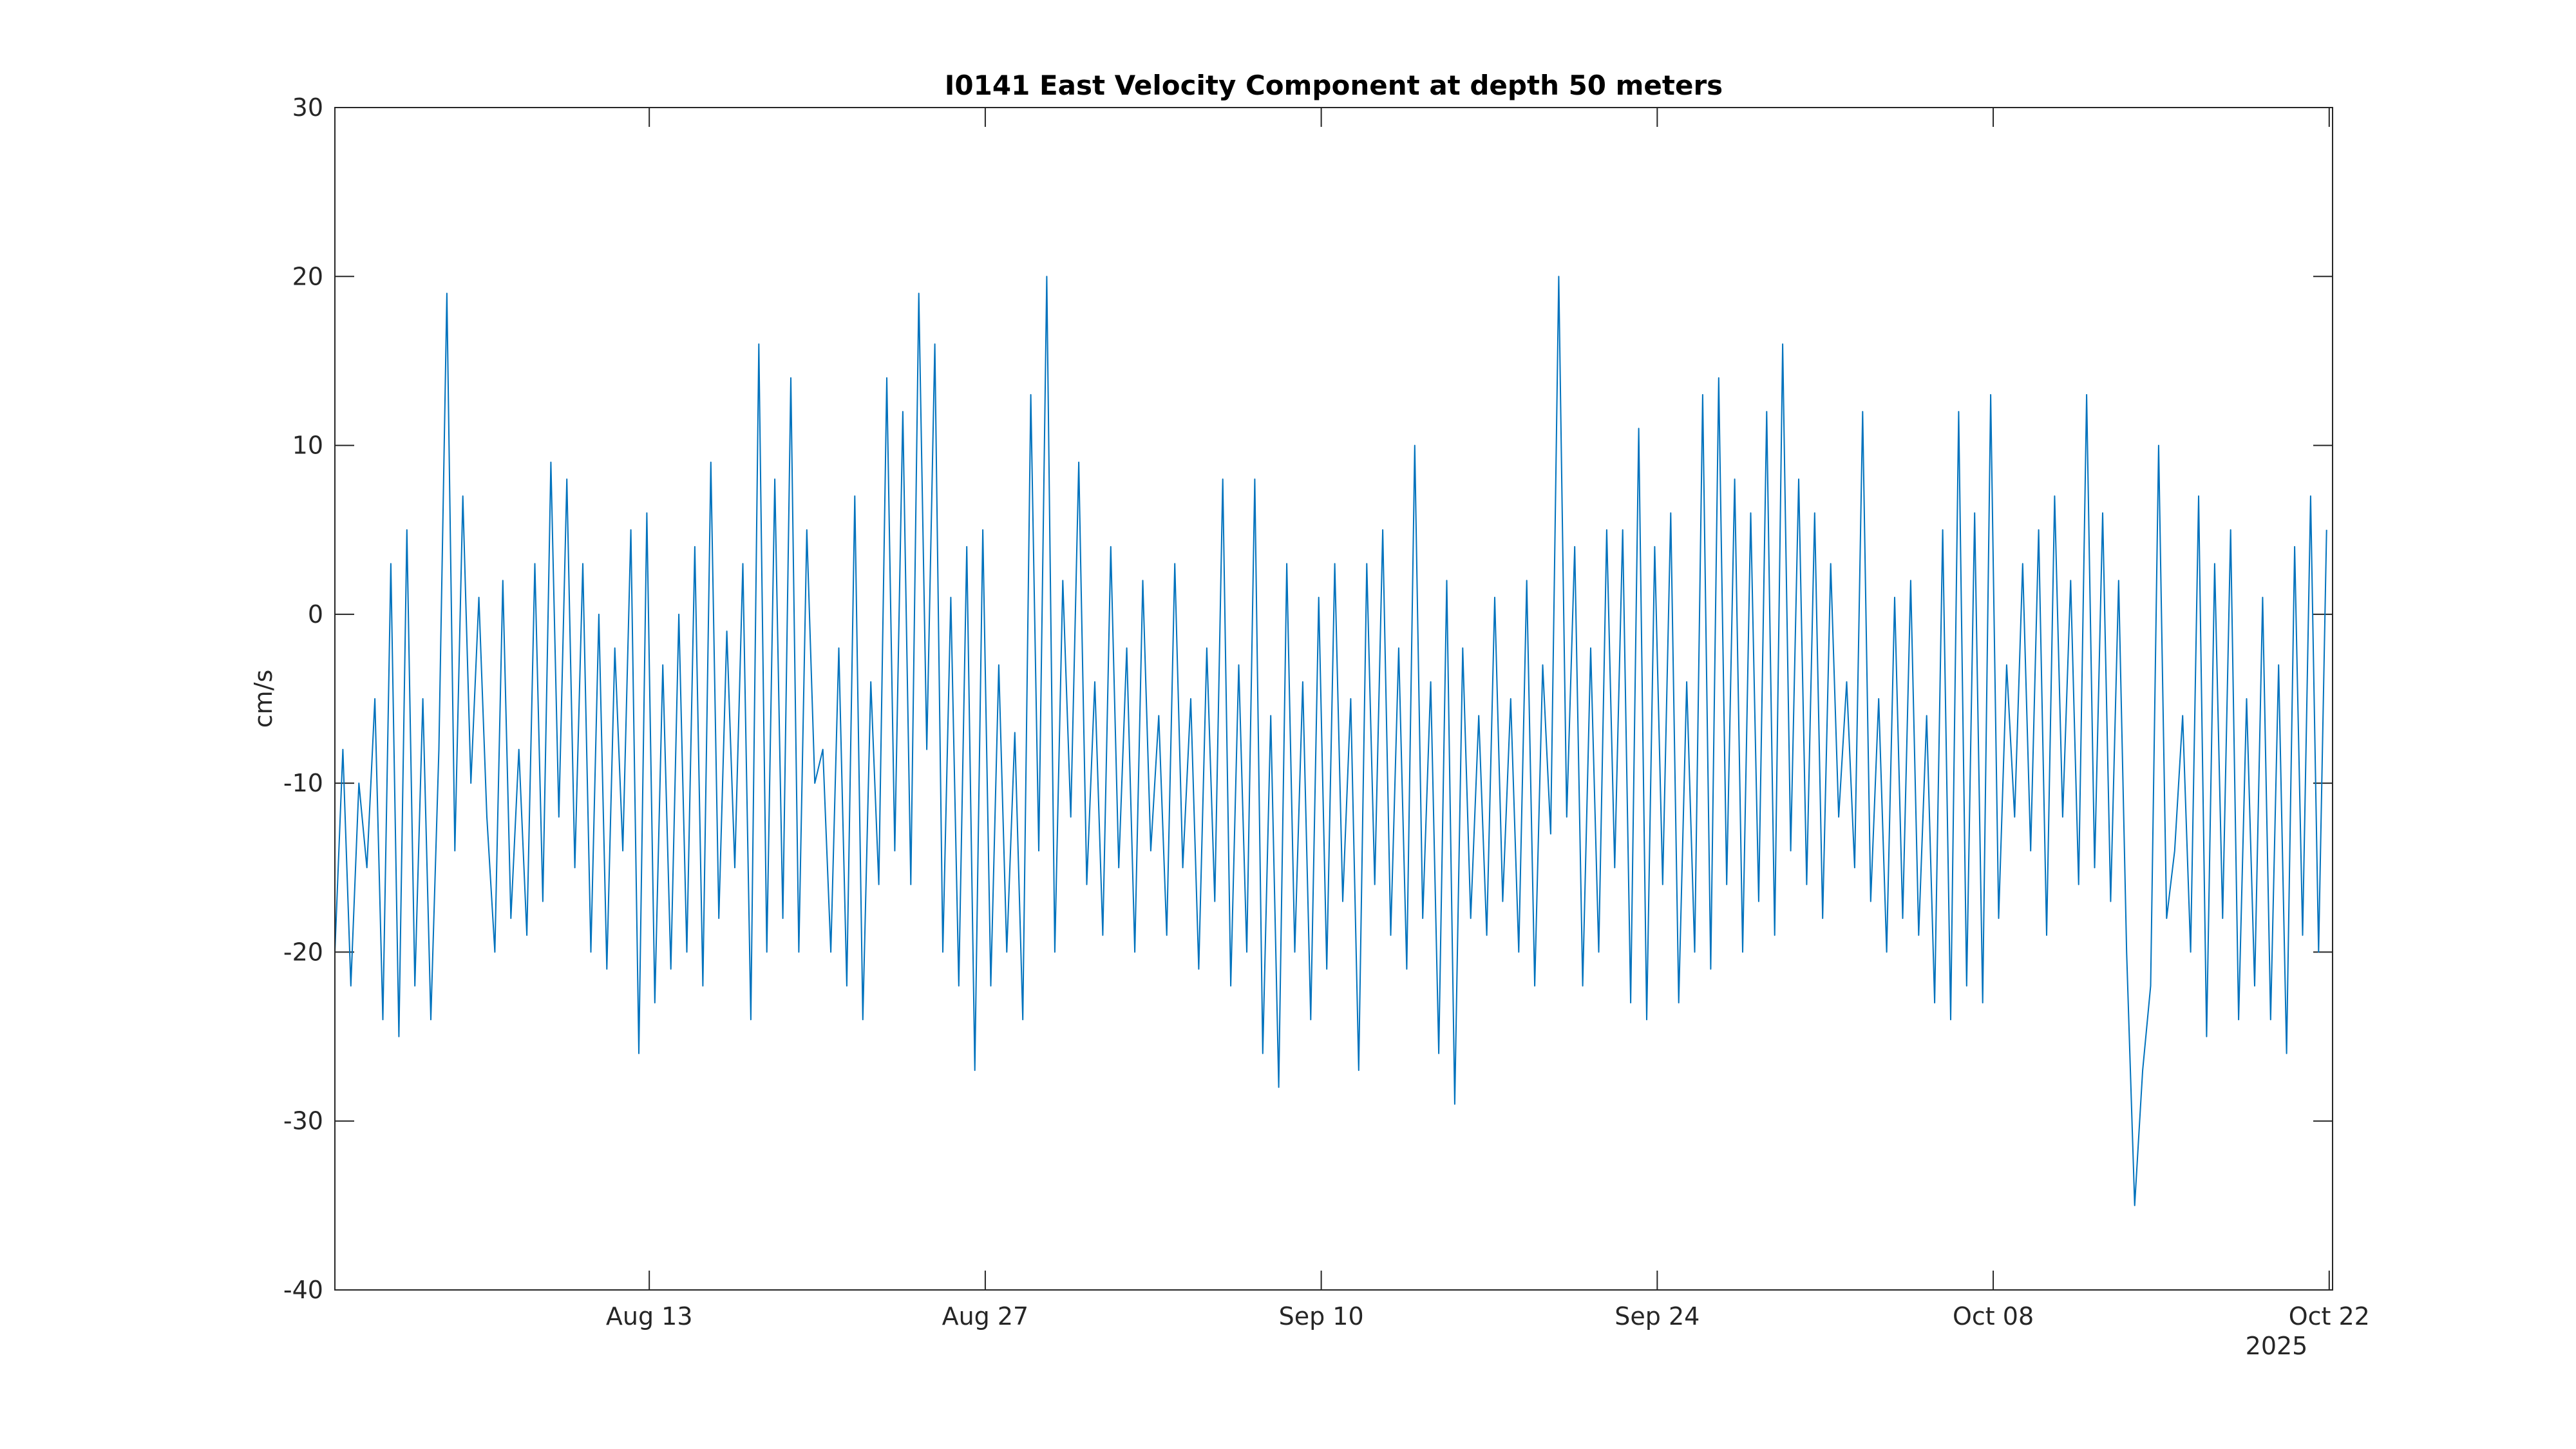 This screenshot has width=2576, height=1449. Describe the element at coordinates (650, 1317) in the screenshot. I see `x-tick-label: Aug 13` at that location.